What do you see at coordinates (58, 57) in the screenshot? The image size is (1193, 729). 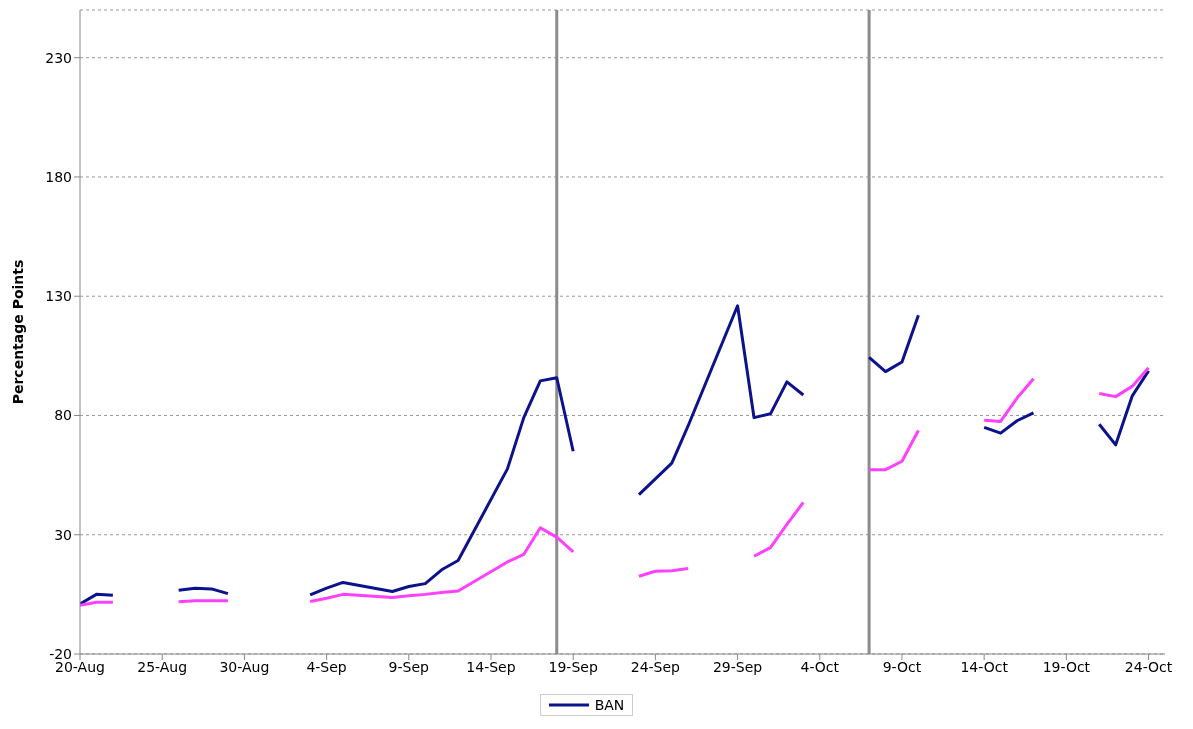 I see `y-tick-label: 230` at bounding box center [58, 57].